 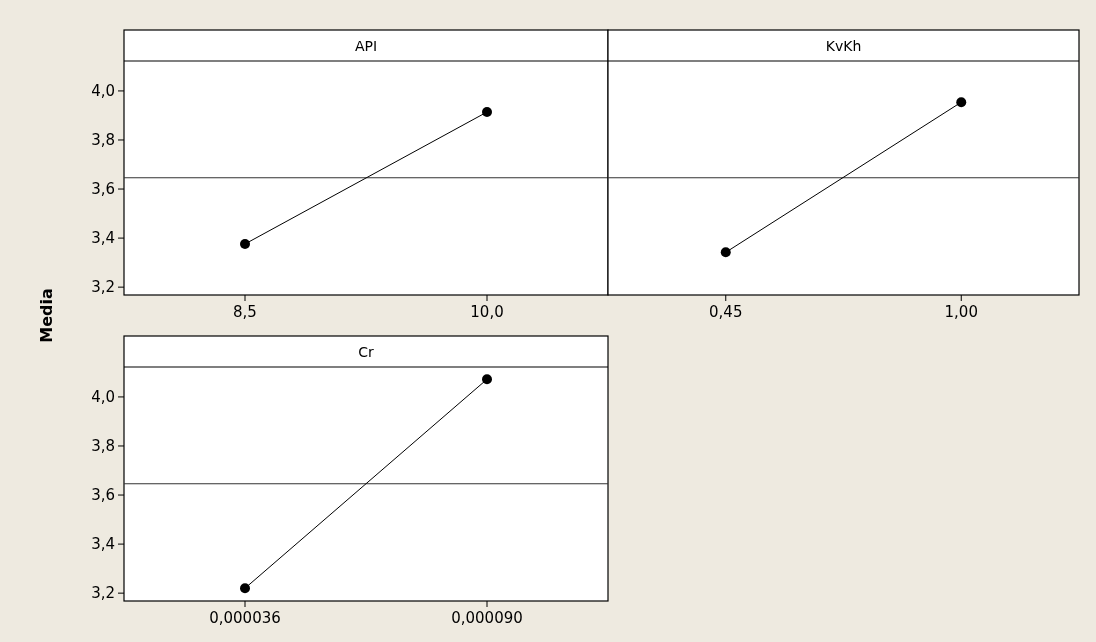 What do you see at coordinates (843, 45) in the screenshot?
I see `chart-title: KvKh` at bounding box center [843, 45].